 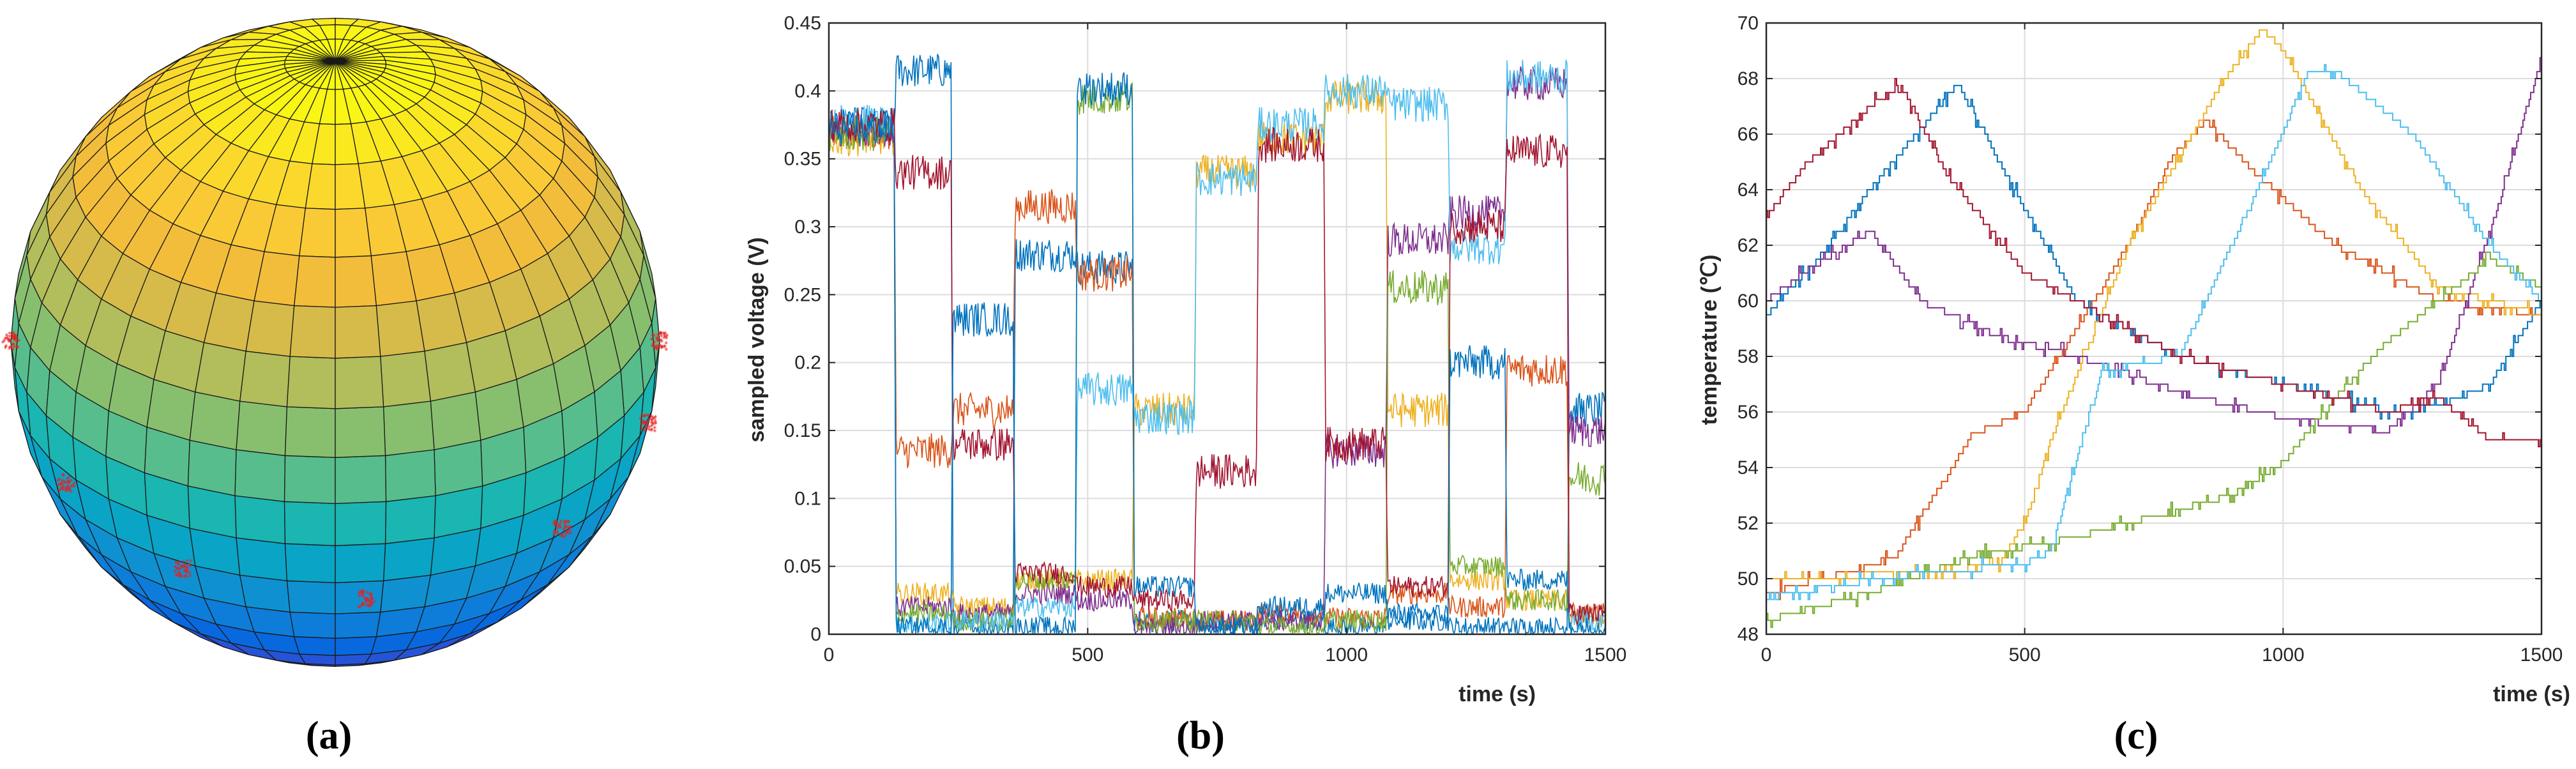 I want to click on voltage-ytick-label: 0.2, so click(x=808, y=363).